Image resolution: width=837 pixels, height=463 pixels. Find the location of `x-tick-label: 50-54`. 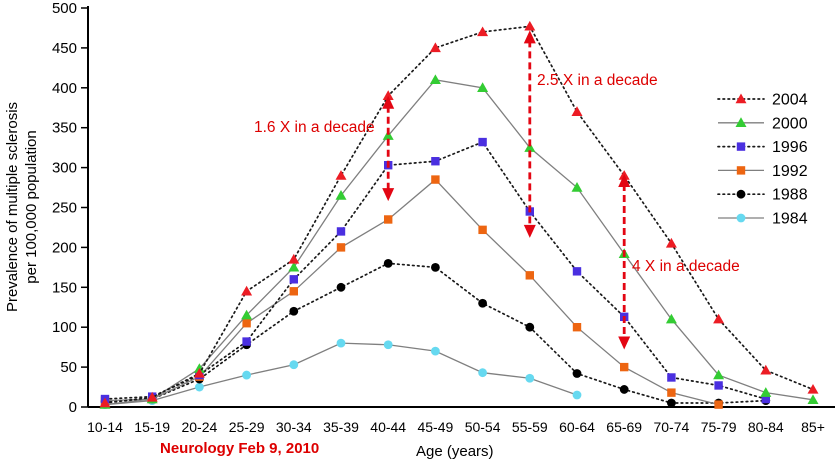

x-tick-label: 50-54 is located at coordinates (483, 427).